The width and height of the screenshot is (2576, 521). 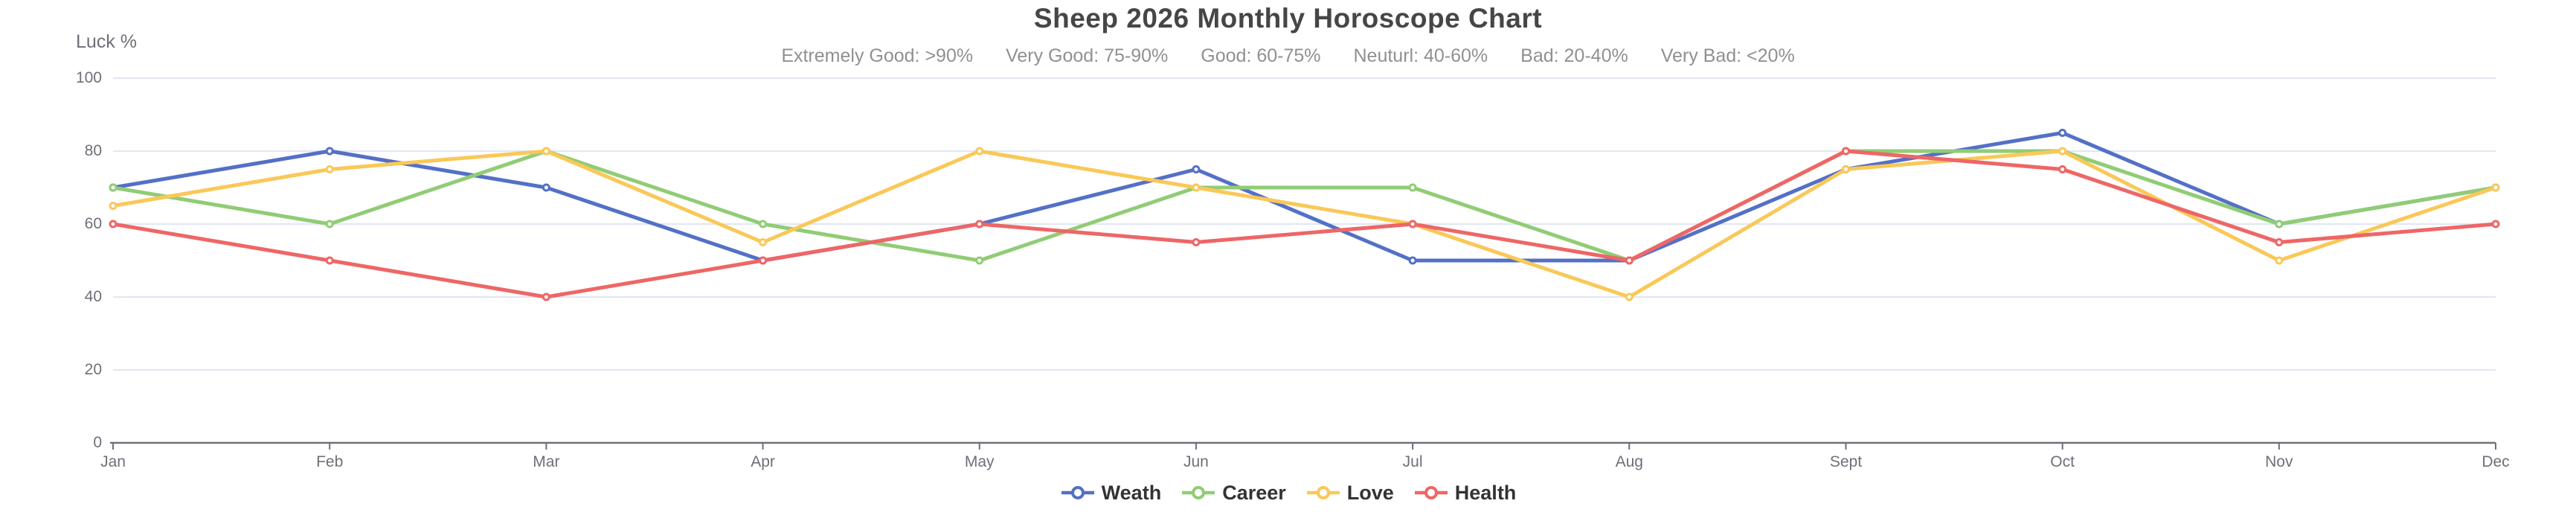 What do you see at coordinates (1196, 242) in the screenshot?
I see `data-point-health-jun` at bounding box center [1196, 242].